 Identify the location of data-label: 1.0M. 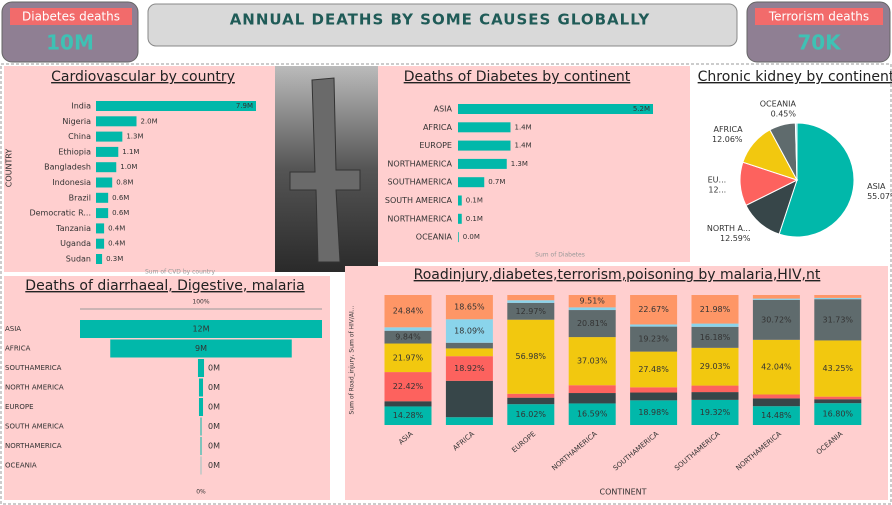
(128, 167).